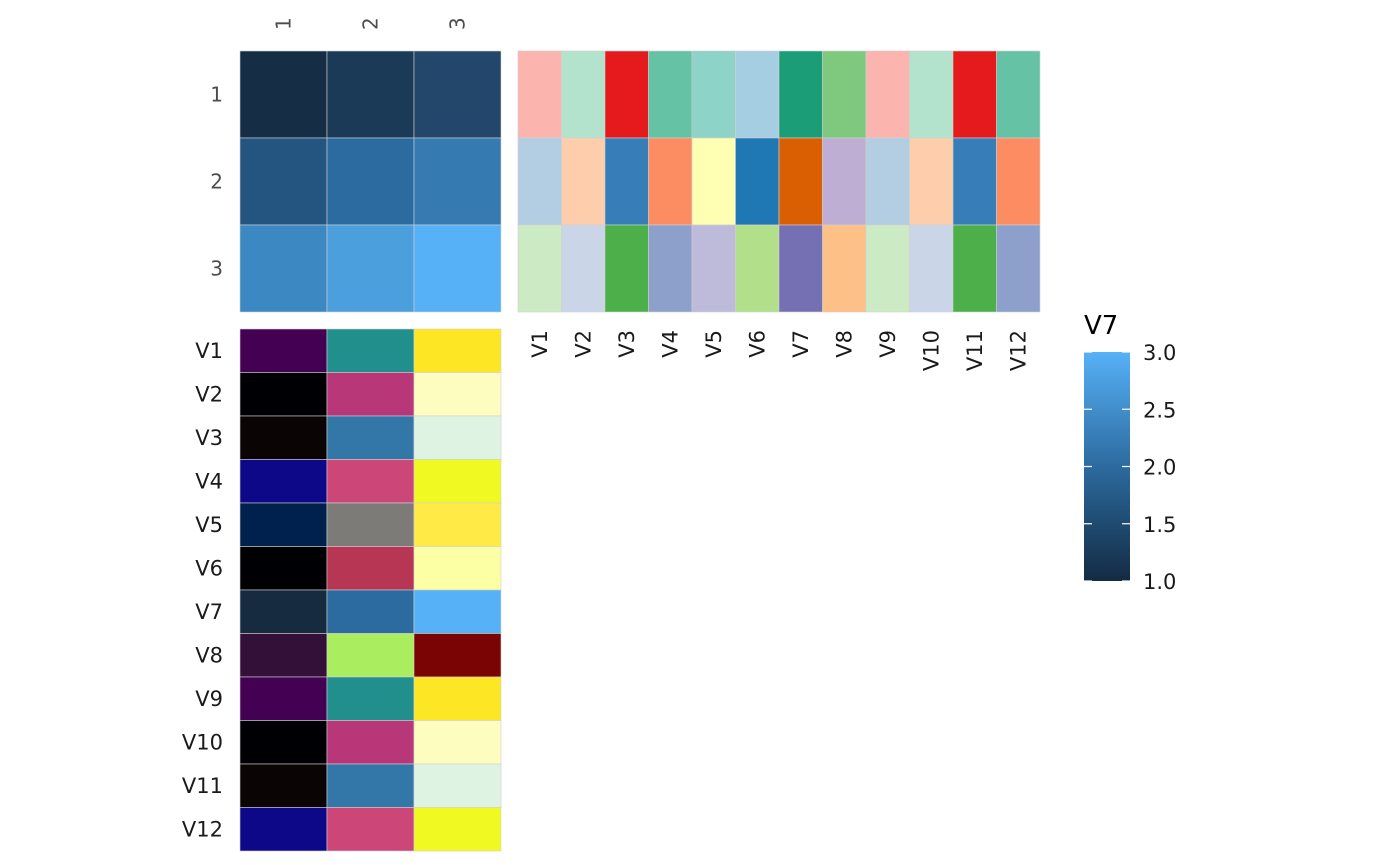  Describe the element at coordinates (209, 438) in the screenshot. I see `row-tick-label: V3` at that location.